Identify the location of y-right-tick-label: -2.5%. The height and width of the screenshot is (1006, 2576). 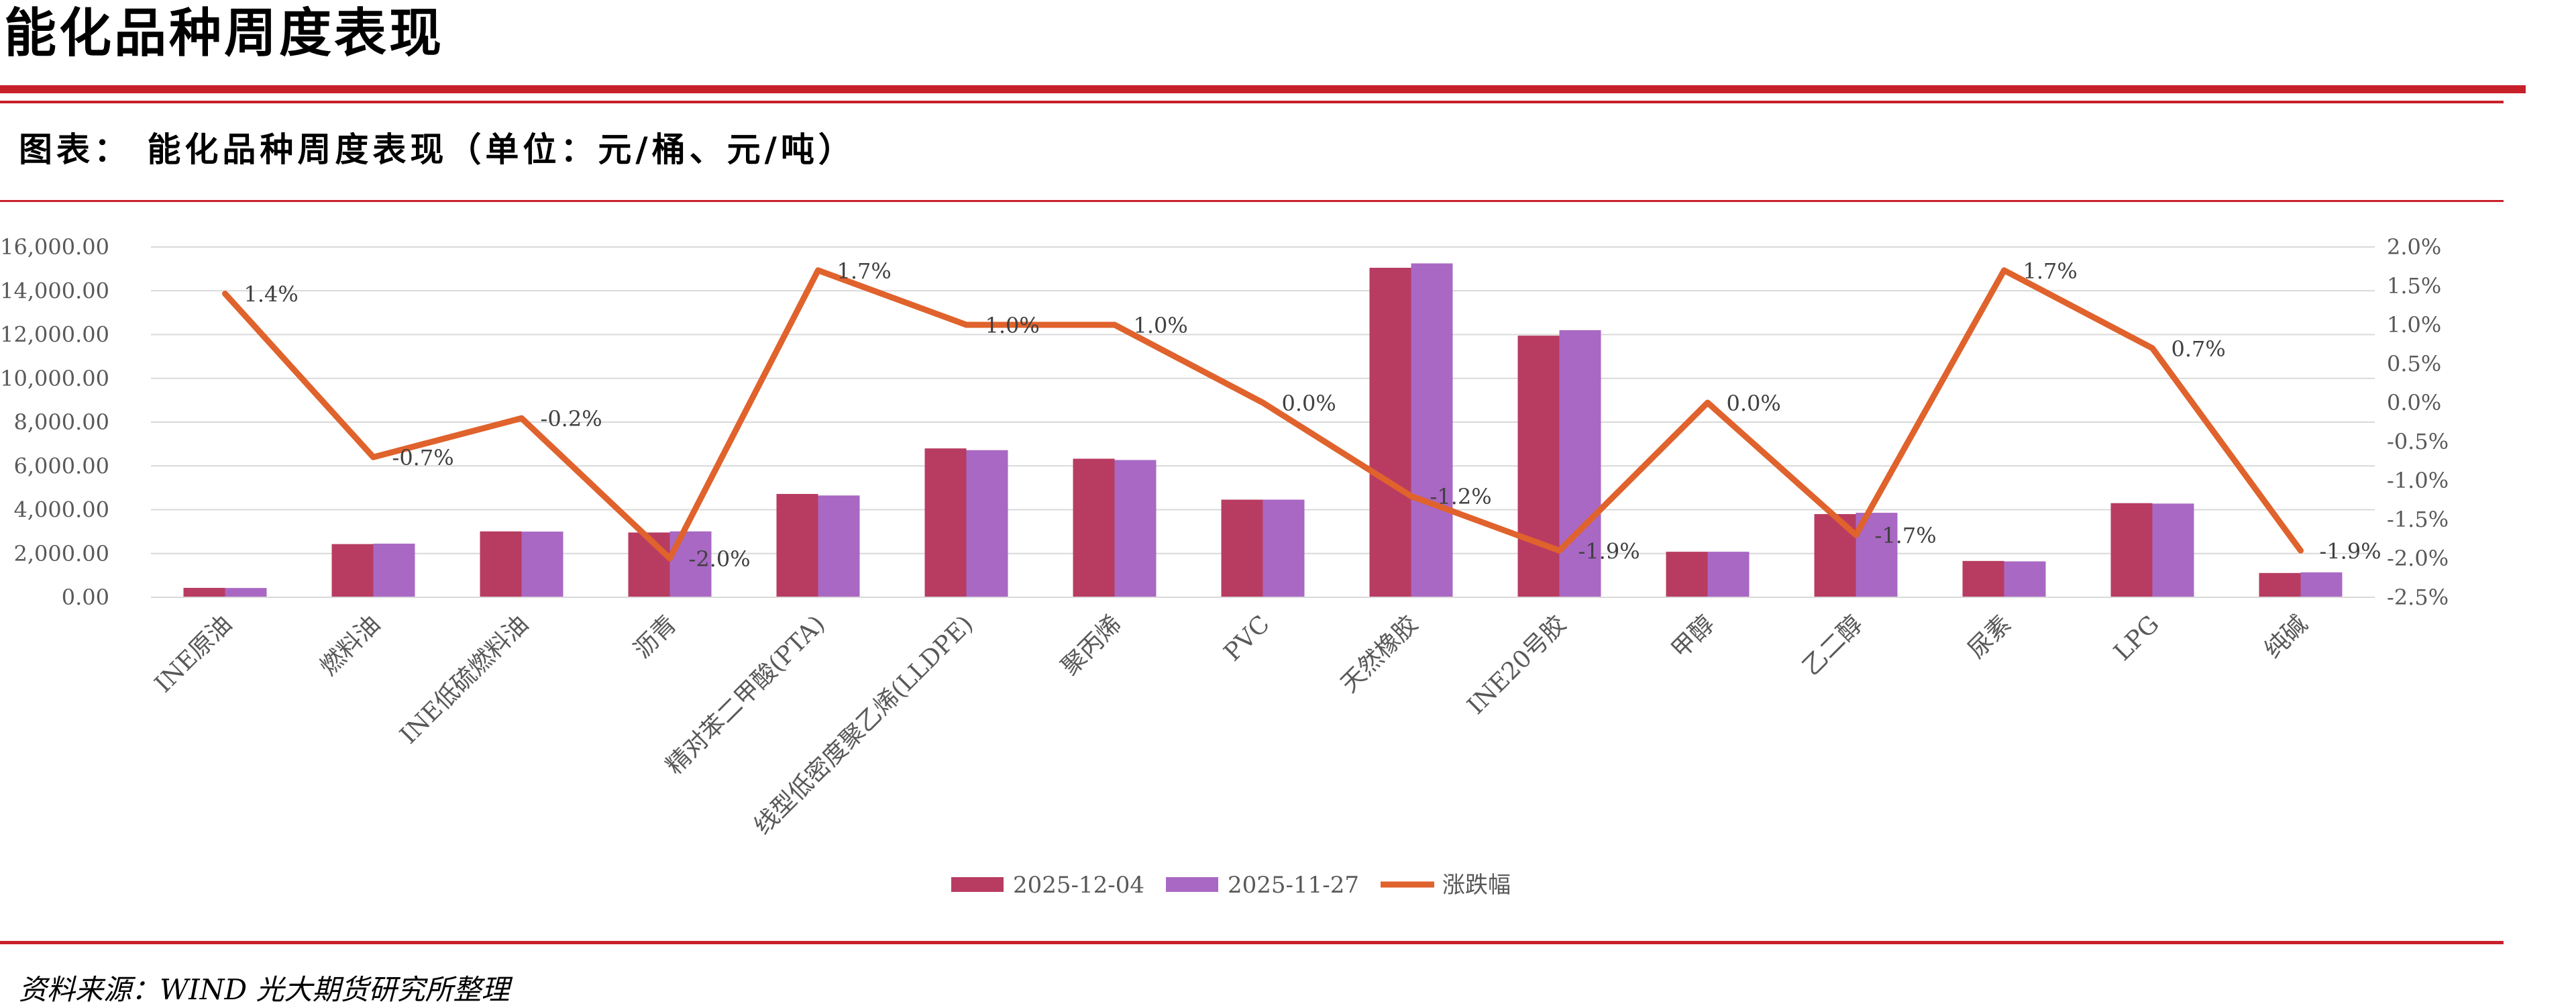
(2418, 597).